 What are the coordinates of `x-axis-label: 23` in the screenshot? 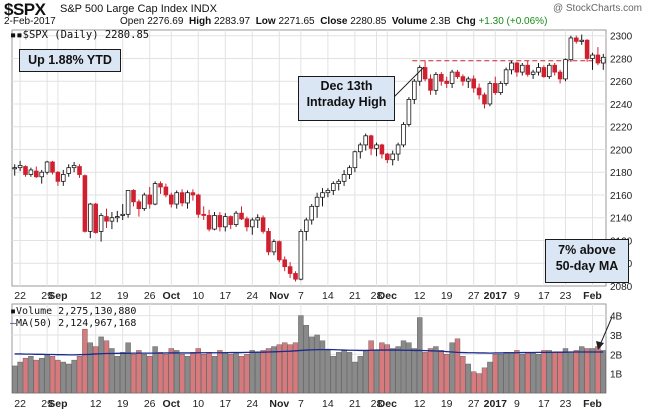 It's located at (566, 296).